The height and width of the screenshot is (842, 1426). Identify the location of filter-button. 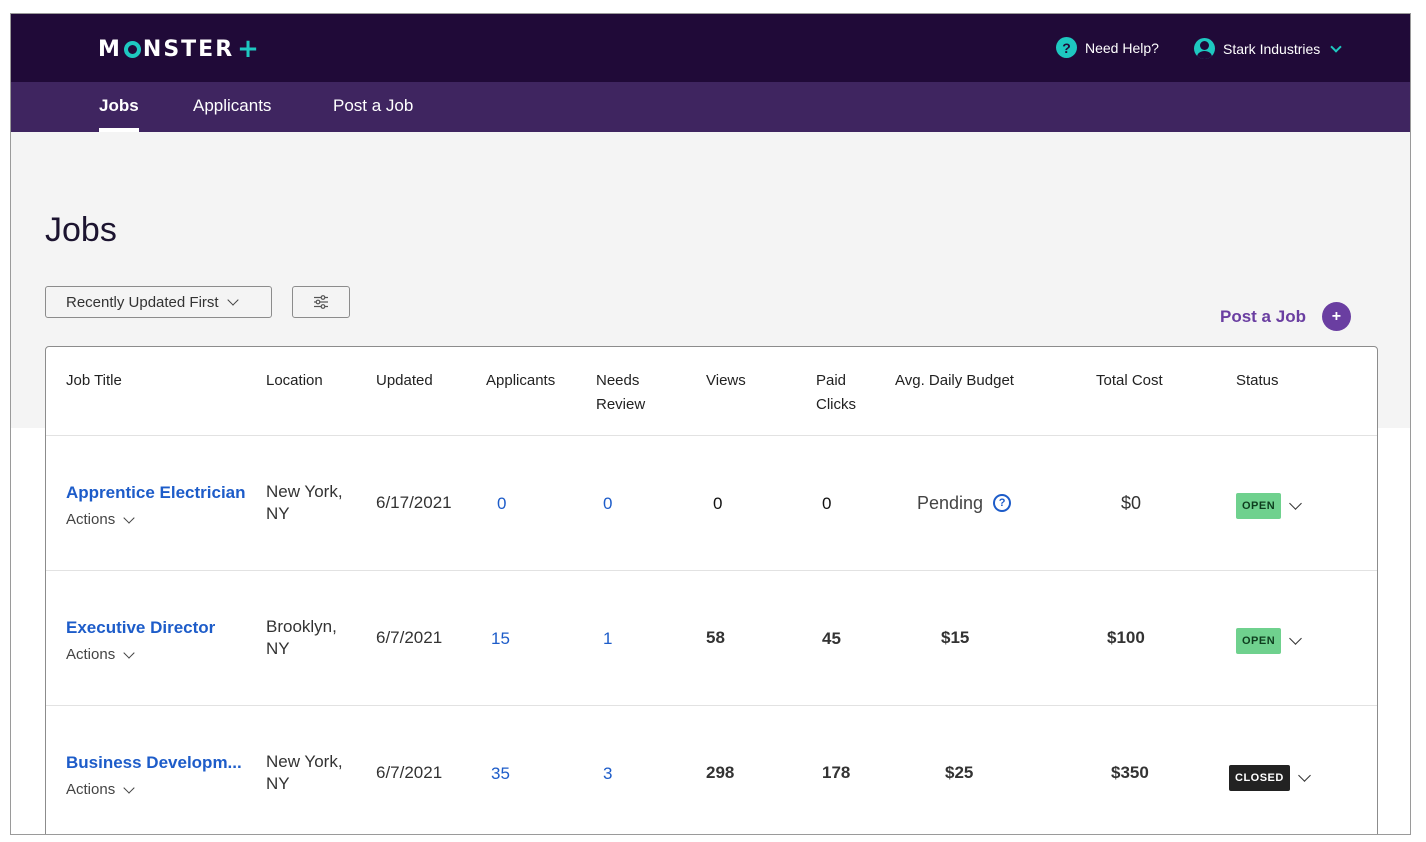
(321, 302).